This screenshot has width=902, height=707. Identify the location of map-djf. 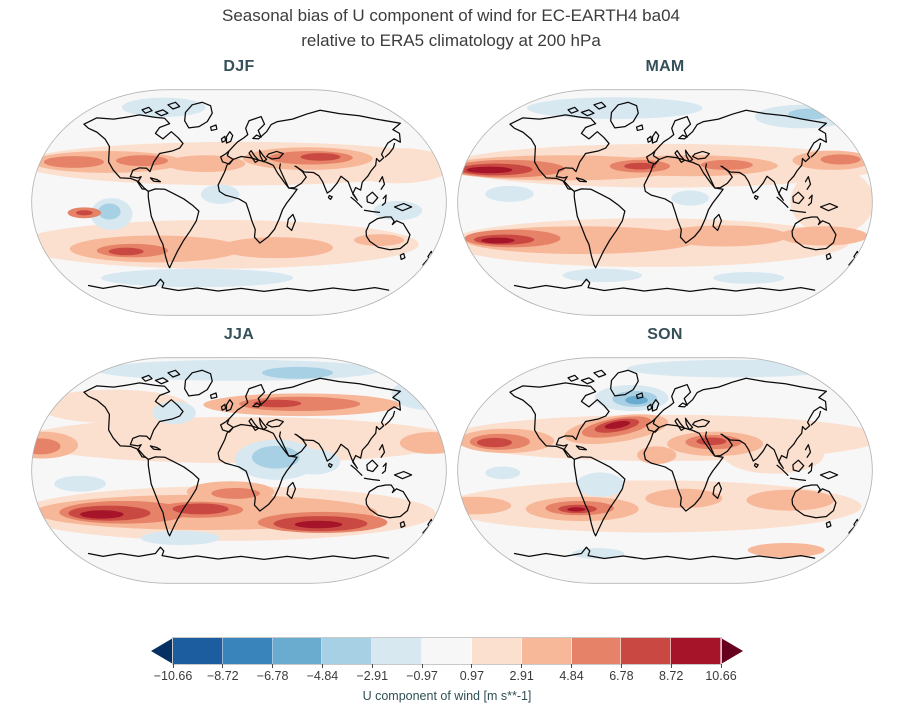
(239, 202).